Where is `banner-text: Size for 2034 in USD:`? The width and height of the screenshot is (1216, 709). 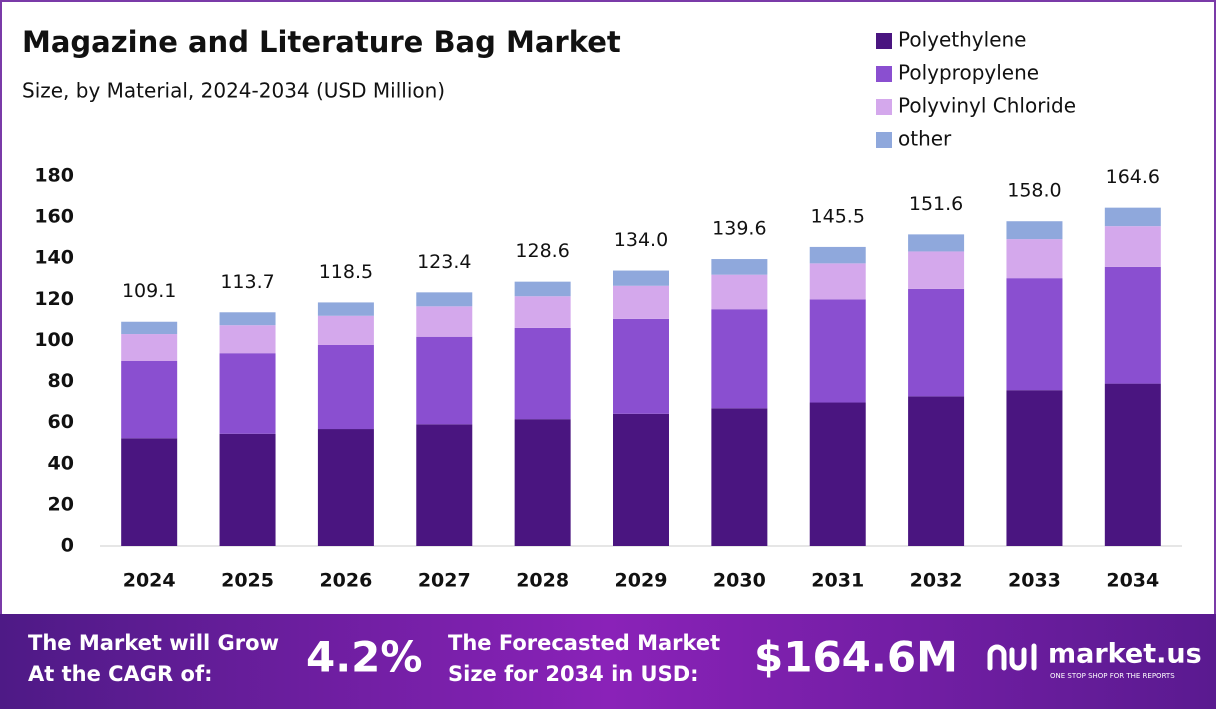 banner-text: Size for 2034 in USD: is located at coordinates (573, 674).